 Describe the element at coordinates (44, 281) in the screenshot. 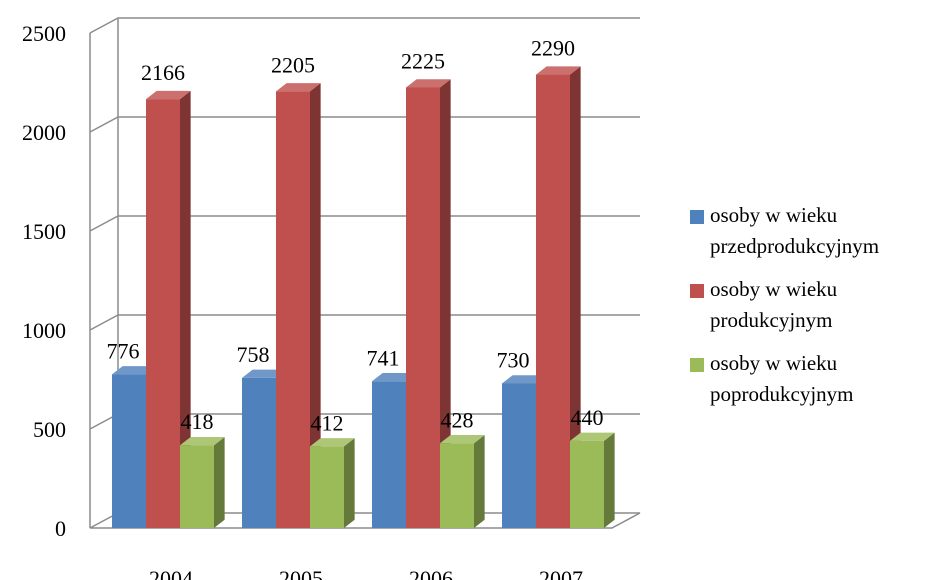

I see `y-axis-tick-labels: 0 500 1000 1500 2000 2500` at that location.